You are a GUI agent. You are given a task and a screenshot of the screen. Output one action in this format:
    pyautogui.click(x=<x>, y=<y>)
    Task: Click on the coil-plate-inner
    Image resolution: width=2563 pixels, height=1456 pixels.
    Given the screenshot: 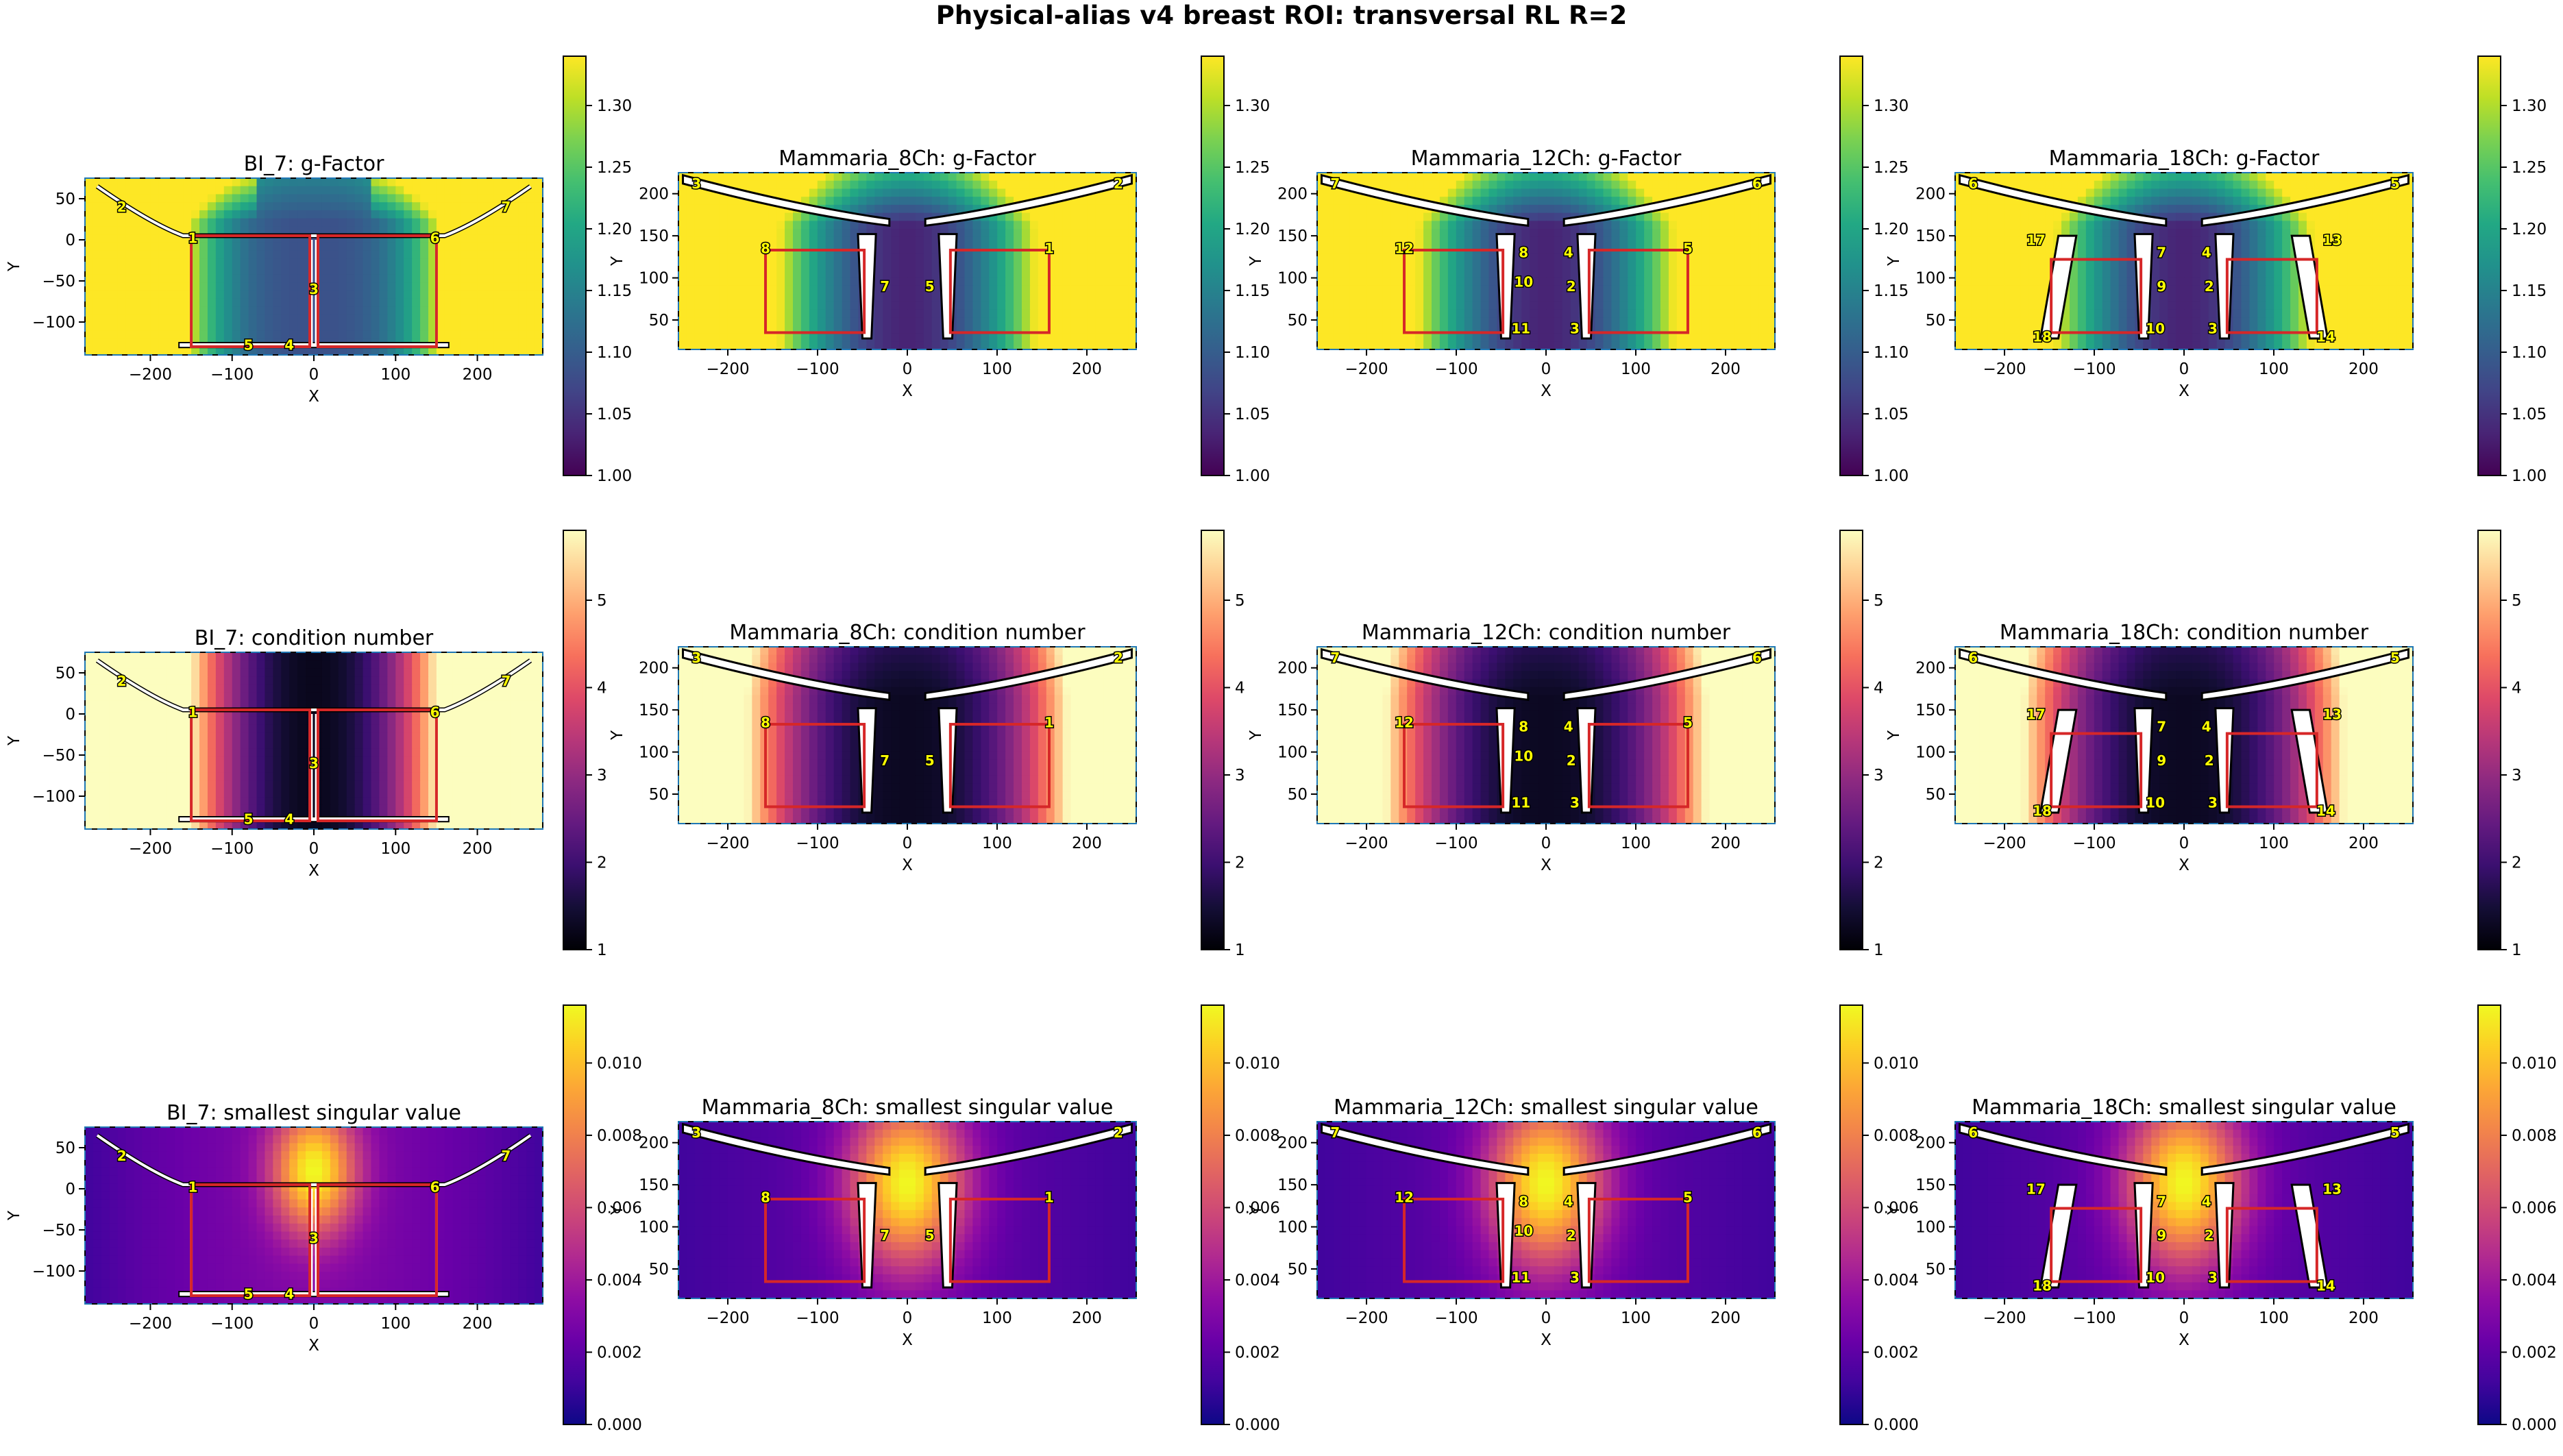 What is the action you would take?
    pyautogui.click(x=947, y=286)
    